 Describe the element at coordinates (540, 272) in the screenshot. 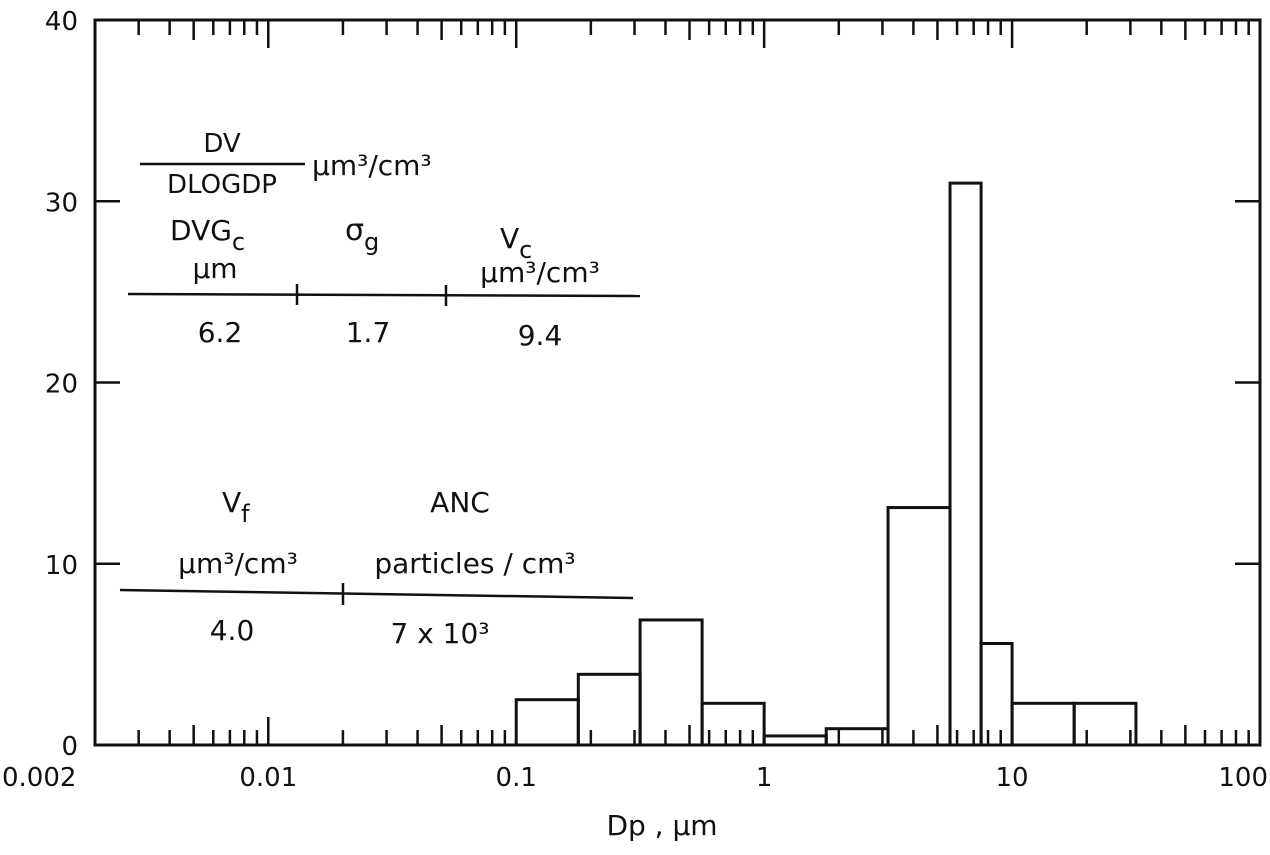

I see `coarse-col3-unit: μm³/cm³` at that location.